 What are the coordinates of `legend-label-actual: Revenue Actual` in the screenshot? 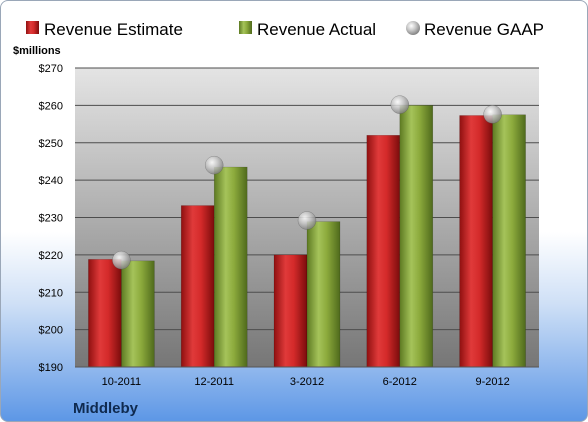 It's located at (316, 29).